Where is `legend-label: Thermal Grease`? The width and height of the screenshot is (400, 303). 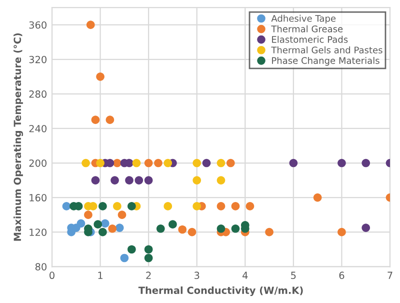
legend-label: Thermal Grease is located at coordinates (307, 28).